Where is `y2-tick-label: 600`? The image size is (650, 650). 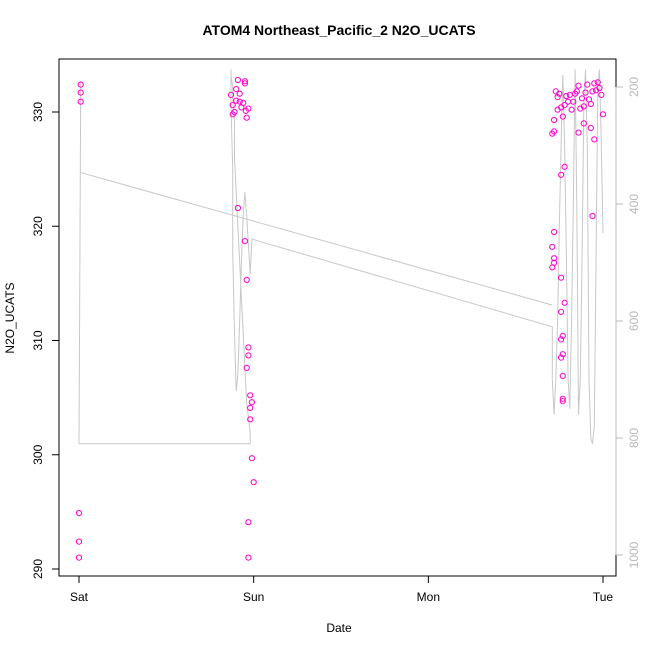 y2-tick-label: 600 is located at coordinates (634, 321).